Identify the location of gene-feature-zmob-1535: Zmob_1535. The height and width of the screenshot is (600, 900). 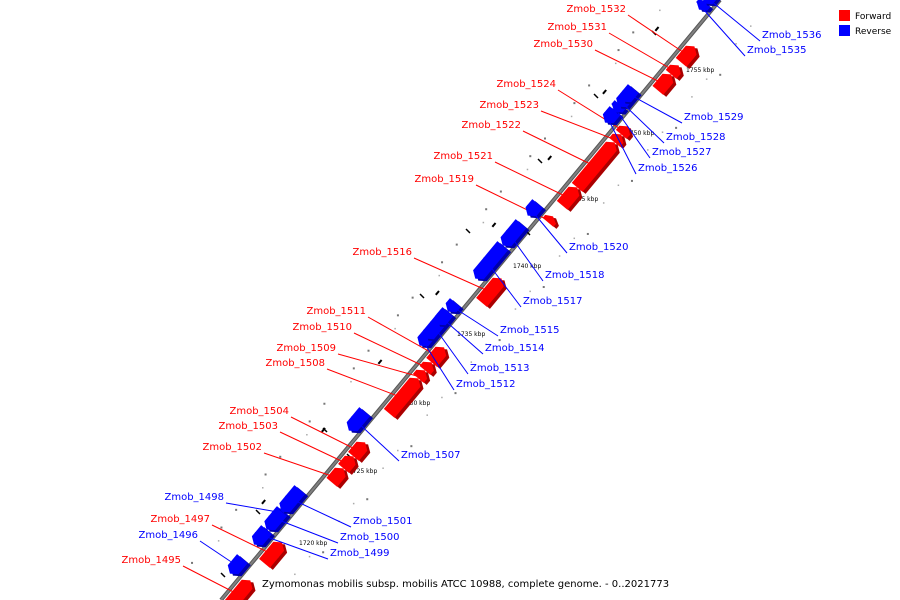
(751, 28).